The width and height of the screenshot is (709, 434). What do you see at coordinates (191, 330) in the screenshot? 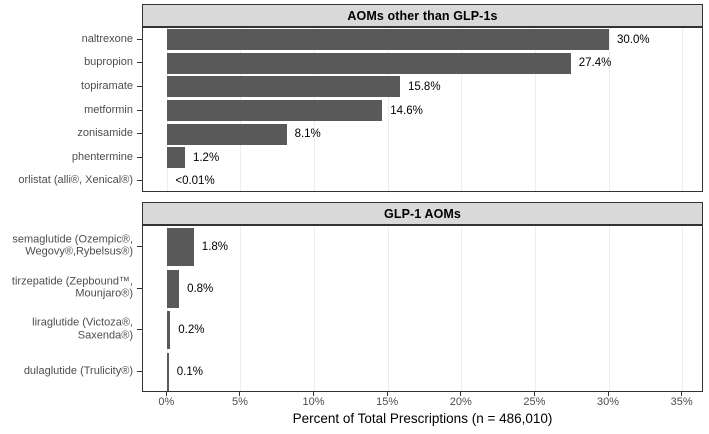
I see `value-label: 0.2%` at bounding box center [191, 330].